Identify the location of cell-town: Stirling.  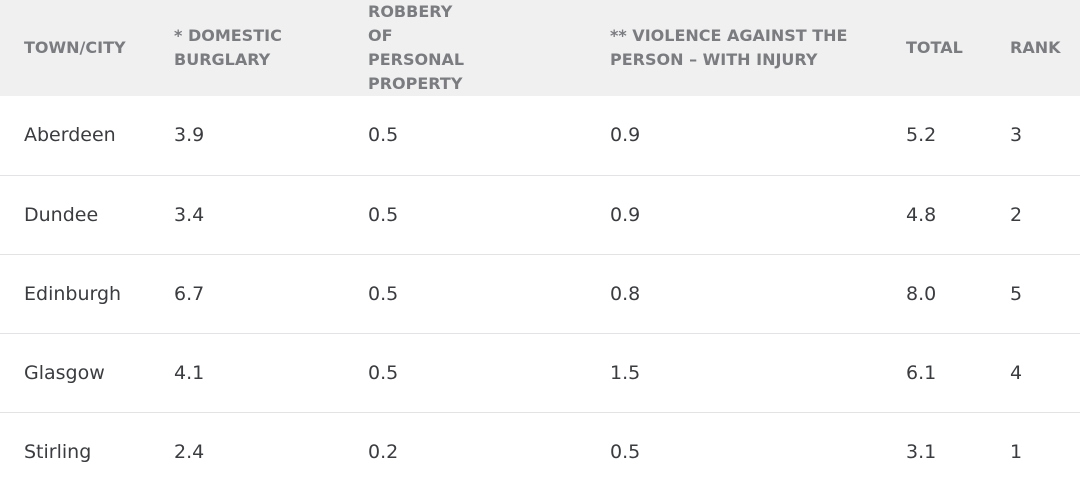
(58, 451).